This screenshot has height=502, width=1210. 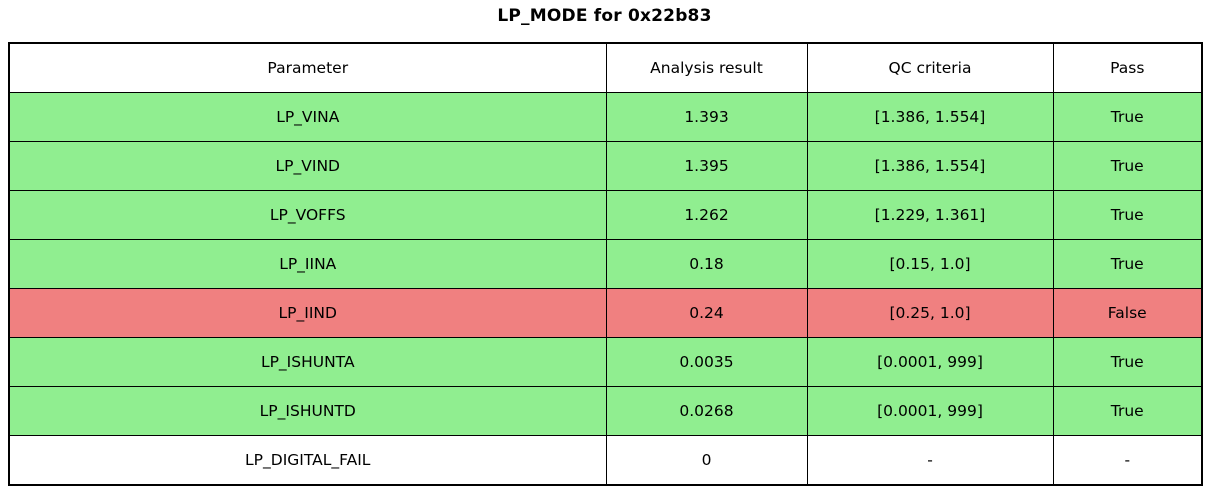 I want to click on table-row: LP_ISHUNTD 0.0268 [0.0001, 999] True, so click(x=605, y=411).